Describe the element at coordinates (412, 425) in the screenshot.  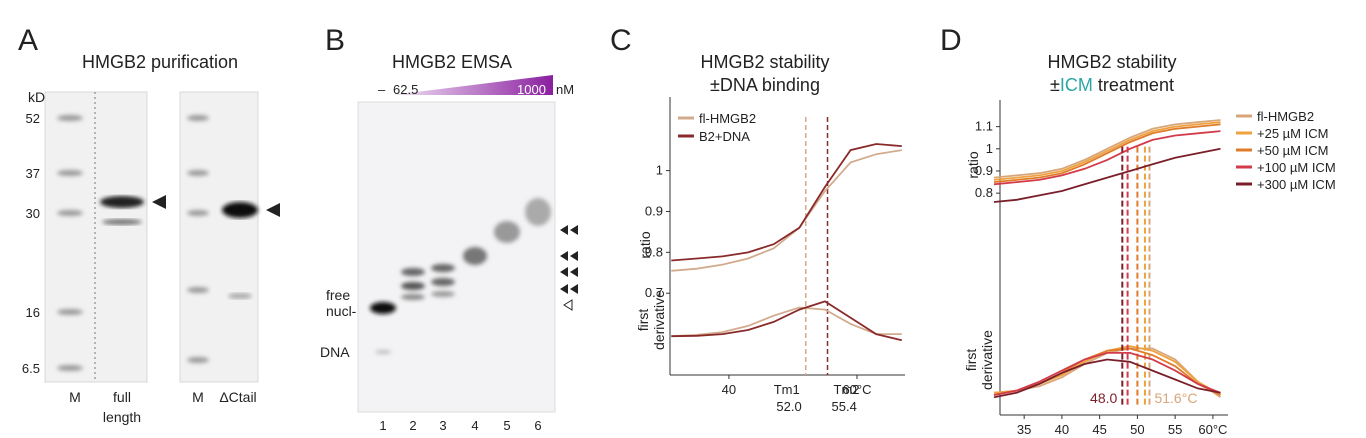
I see `lane-label: 2` at that location.